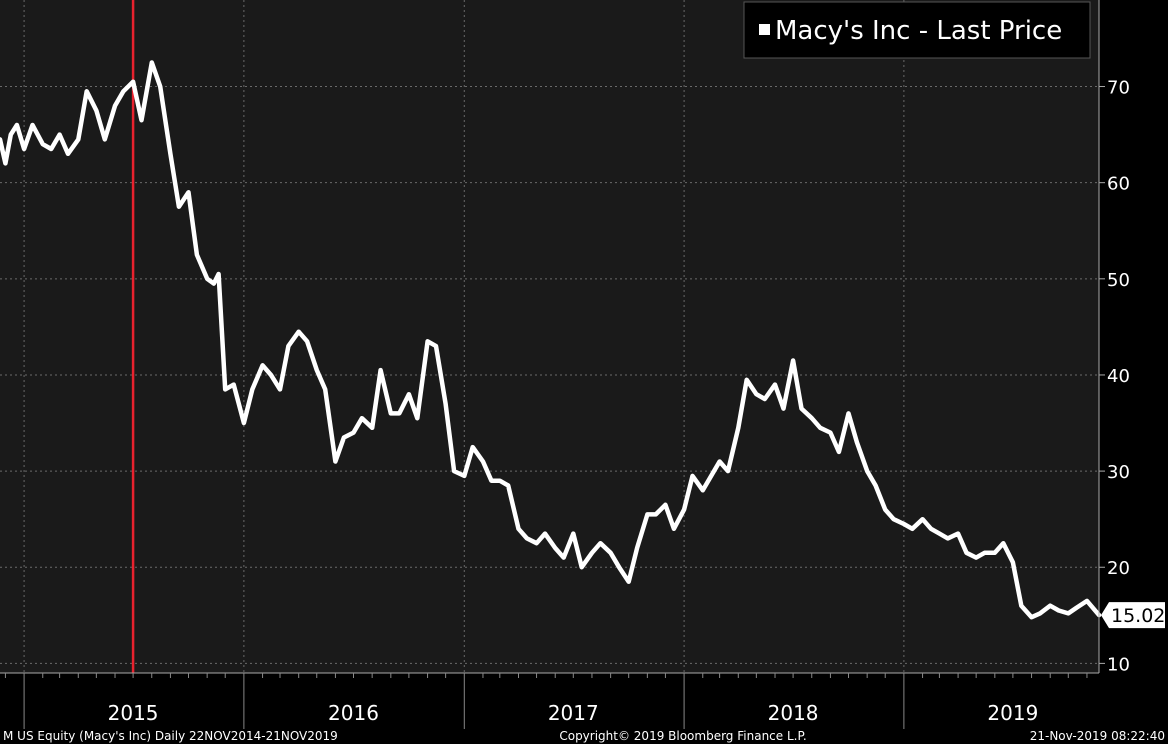 Image resolution: width=1168 pixels, height=744 pixels. I want to click on x-tick-label: 2018, so click(793, 713).